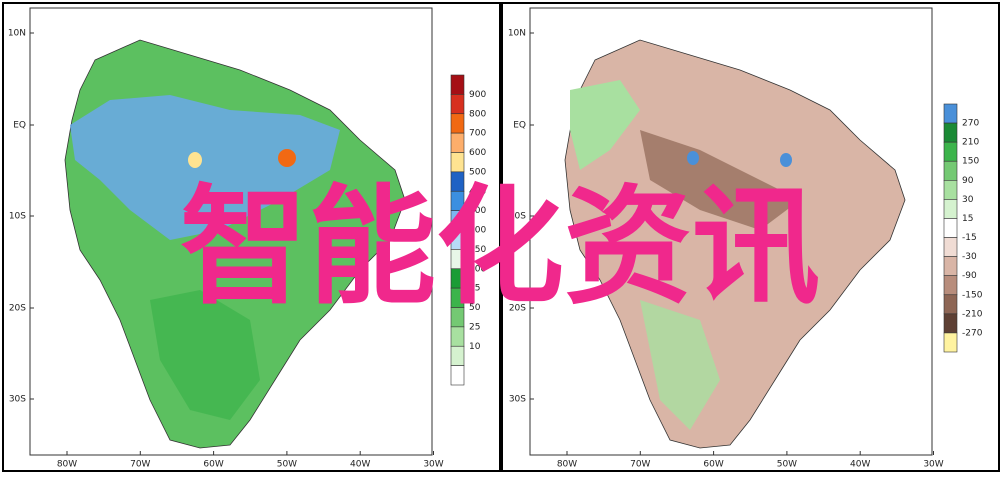 The height and width of the screenshot is (478, 1003). Describe the element at coordinates (475, 308) in the screenshot. I see `colorbar-label: 50` at that location.